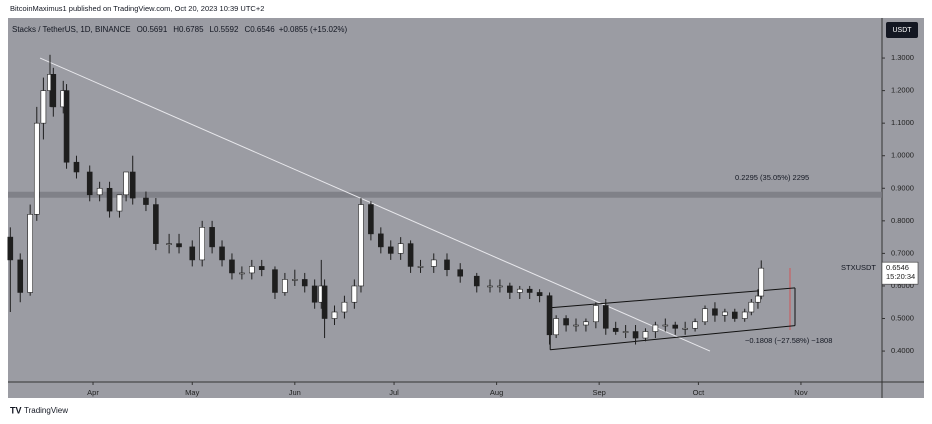  I want to click on brand-name: TradingView, so click(46, 410).